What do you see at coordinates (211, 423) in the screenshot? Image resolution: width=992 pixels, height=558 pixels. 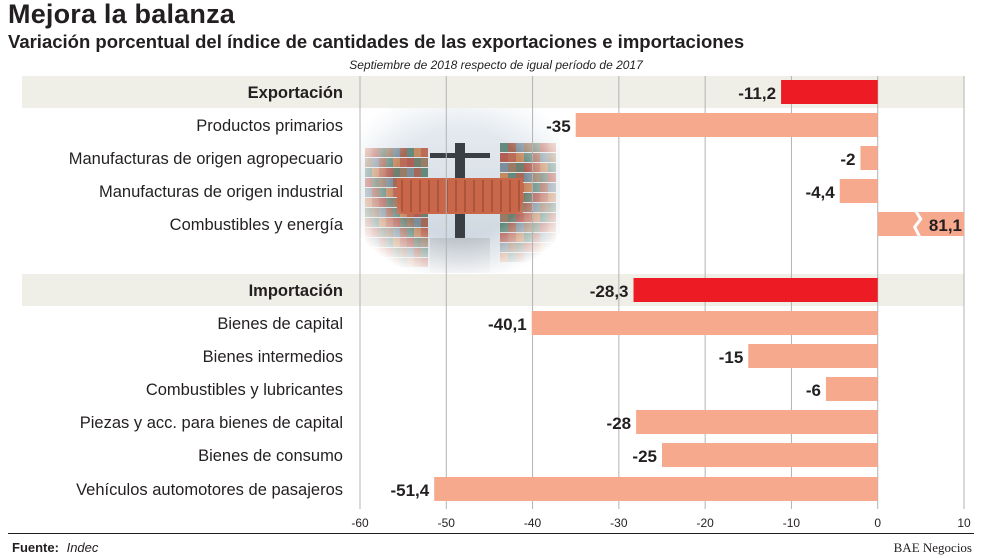 I see `category-label: Piezas y acc. para bienes de capital` at bounding box center [211, 423].